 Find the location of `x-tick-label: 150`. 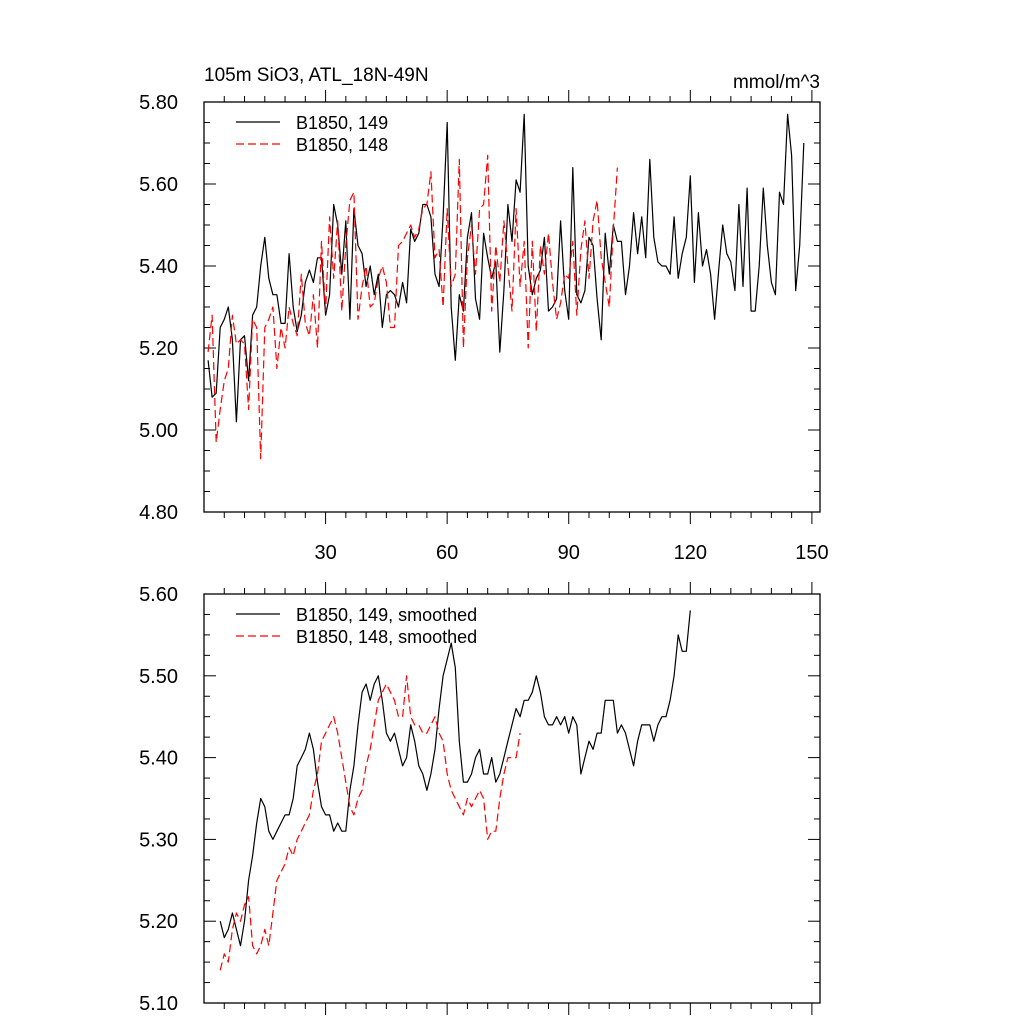

x-tick-label: 150 is located at coordinates (811, 553).